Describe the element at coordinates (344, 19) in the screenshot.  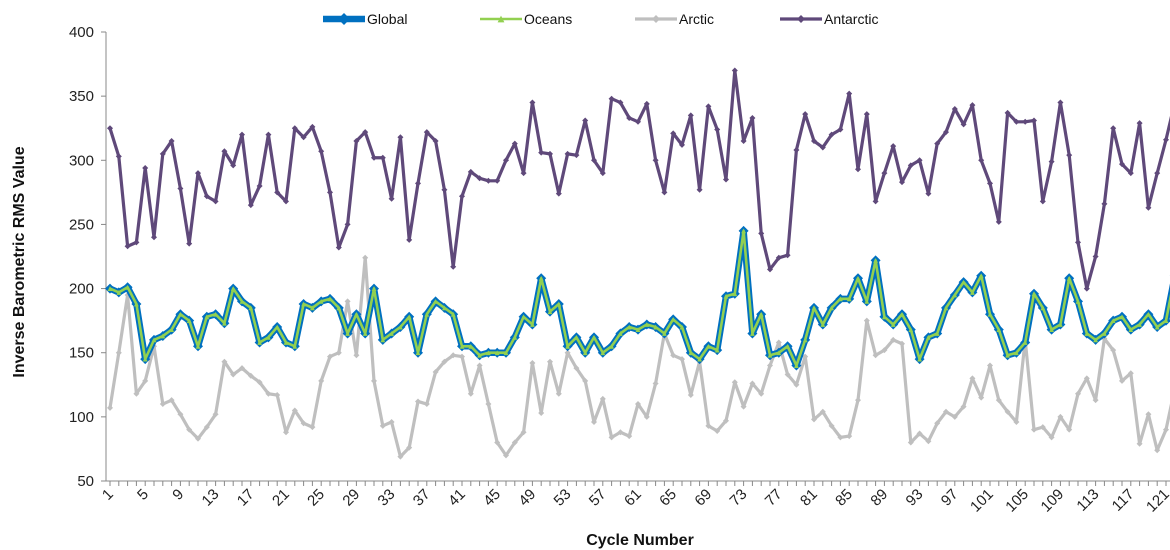
I see `legend-marker-global` at that location.